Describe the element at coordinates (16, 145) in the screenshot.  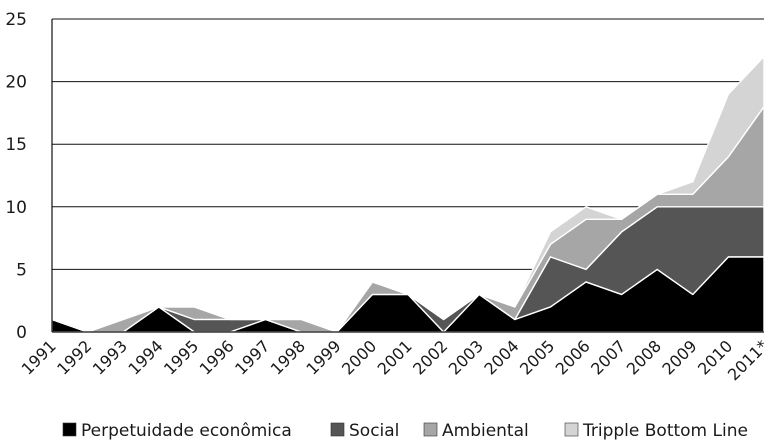
I see `y-tick-label: 15` at that location.